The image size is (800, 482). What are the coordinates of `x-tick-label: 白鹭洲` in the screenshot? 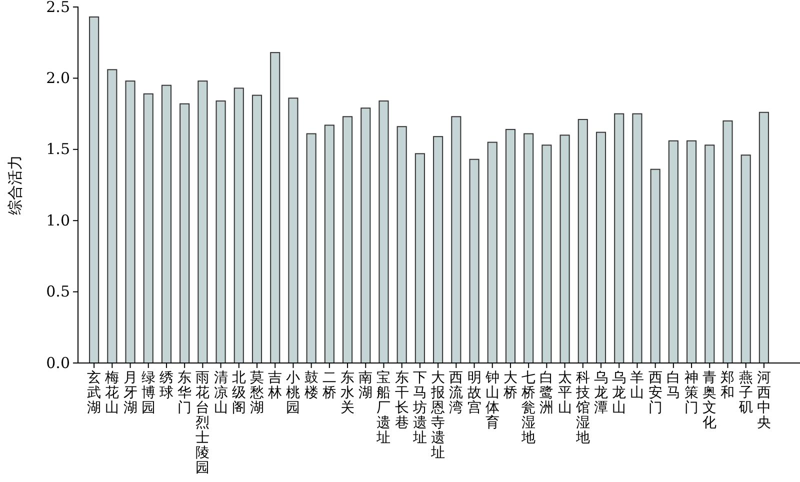 It's located at (547, 393).